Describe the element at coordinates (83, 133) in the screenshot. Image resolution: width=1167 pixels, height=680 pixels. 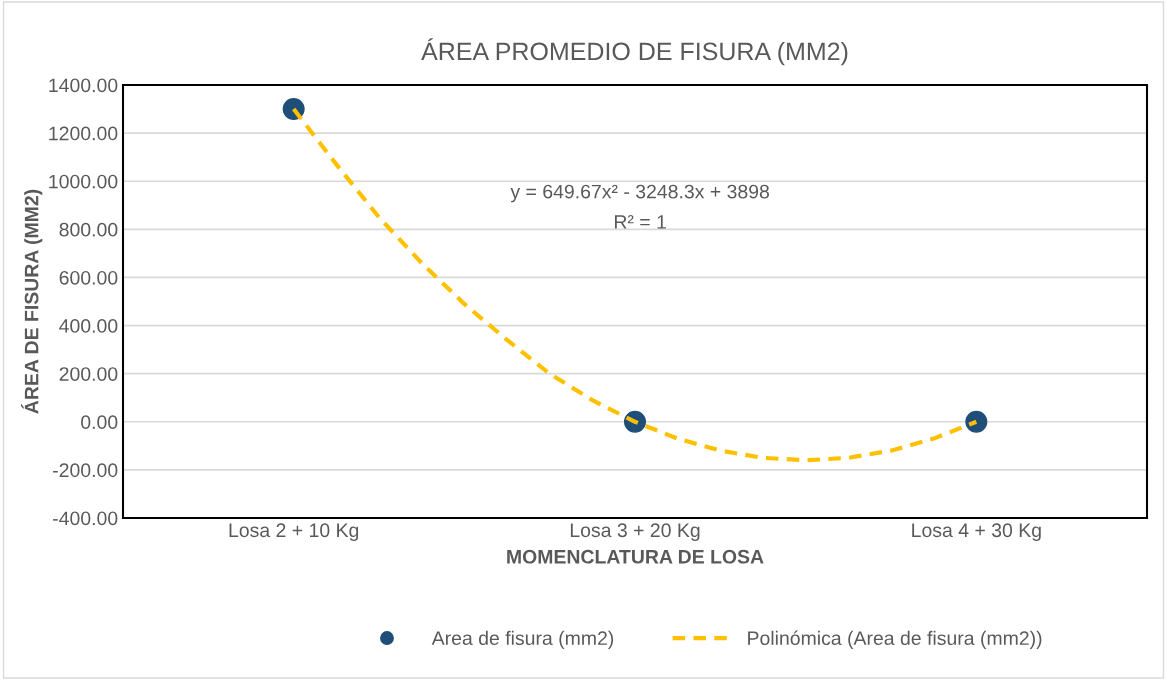
I see `y-tick-label: 1200.00` at that location.